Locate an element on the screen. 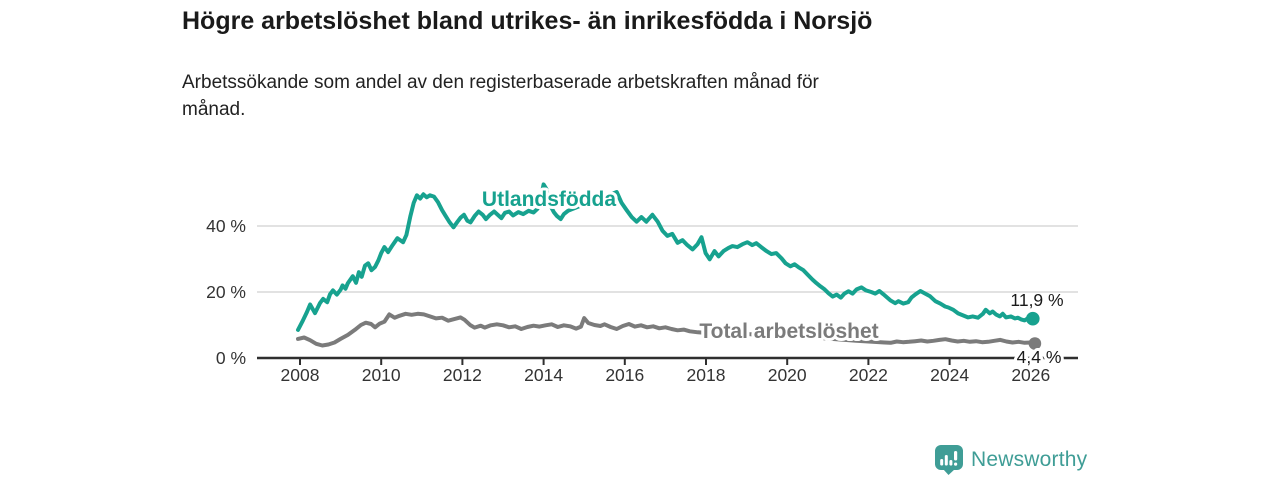 This screenshot has width=1280, height=480. newsworthy-brand: Newsworthy is located at coordinates (1011, 460).